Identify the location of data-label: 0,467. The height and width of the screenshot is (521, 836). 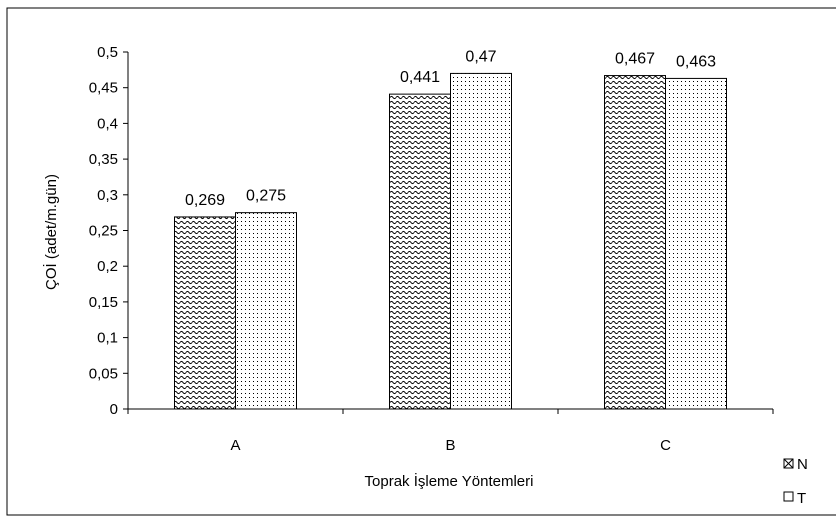
(635, 59).